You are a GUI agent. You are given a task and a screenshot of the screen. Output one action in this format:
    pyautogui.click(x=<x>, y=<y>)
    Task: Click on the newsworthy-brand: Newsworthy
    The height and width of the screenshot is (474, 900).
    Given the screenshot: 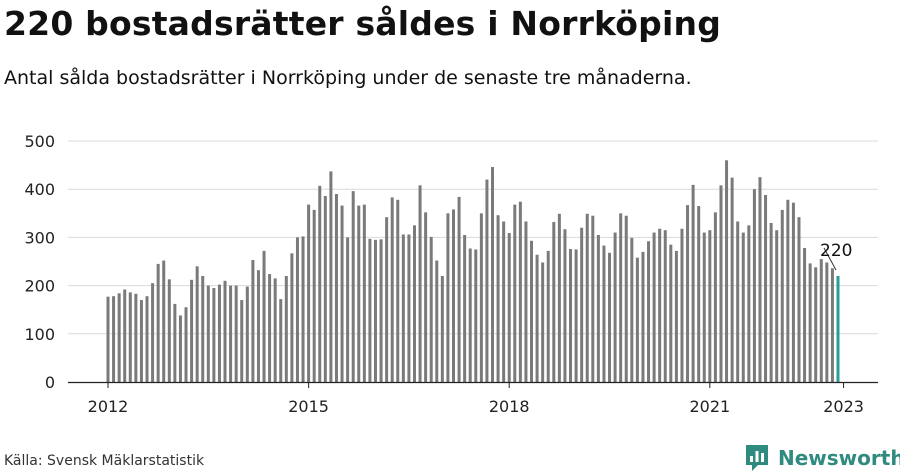 What is the action you would take?
    pyautogui.click(x=822, y=458)
    